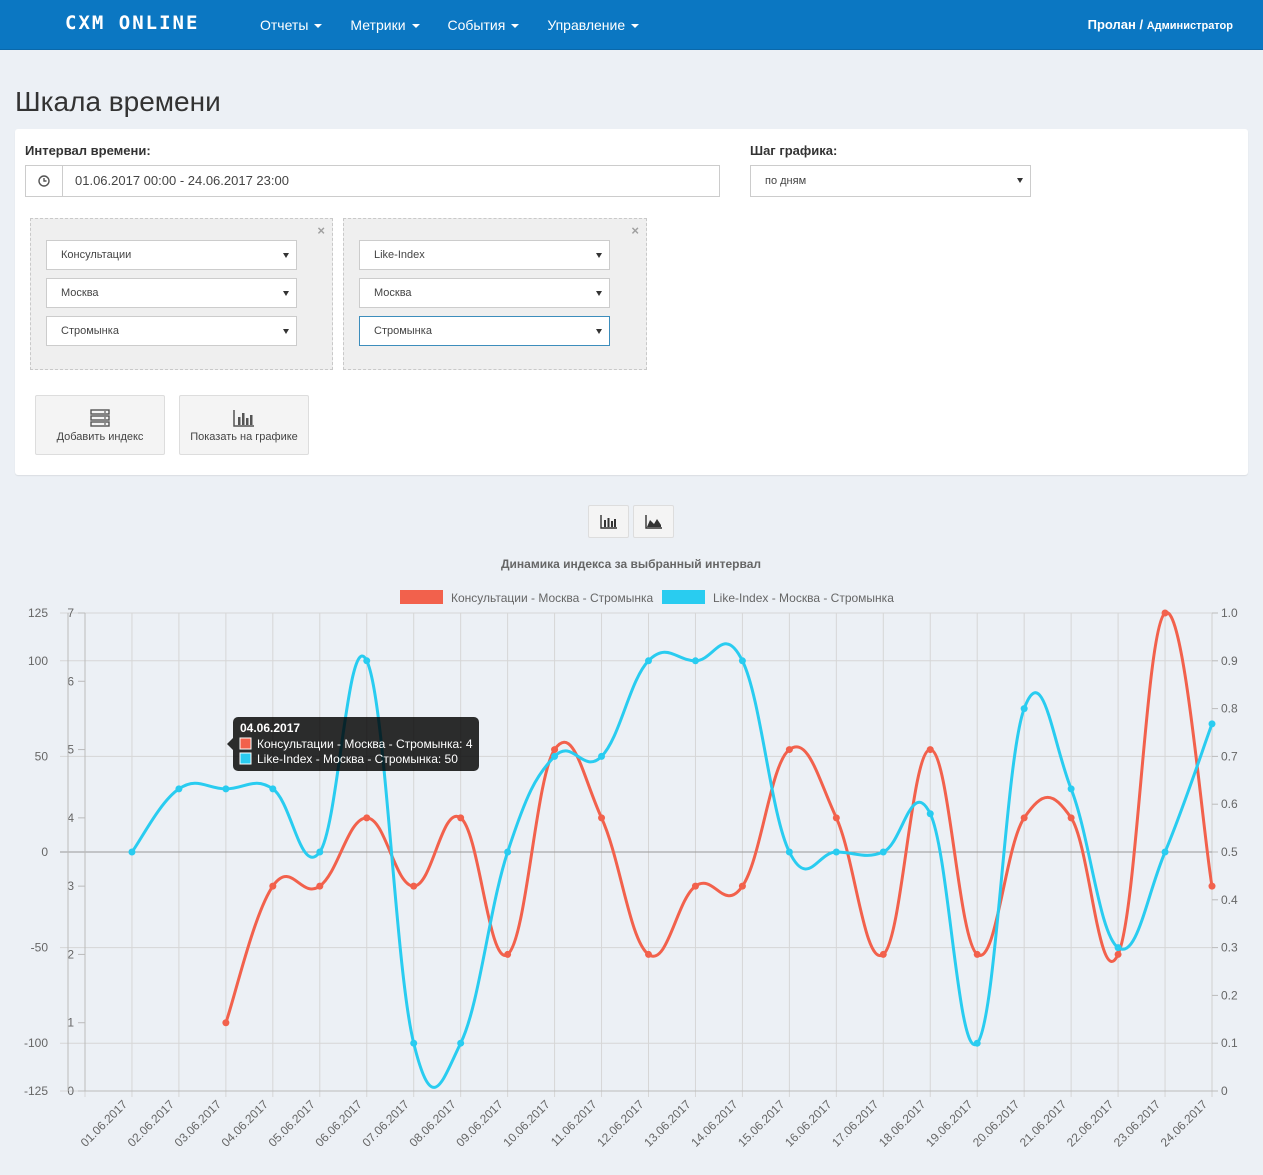 The width and height of the screenshot is (1263, 1175). I want to click on x-tick-label: 03.06.2017, so click(198, 1123).